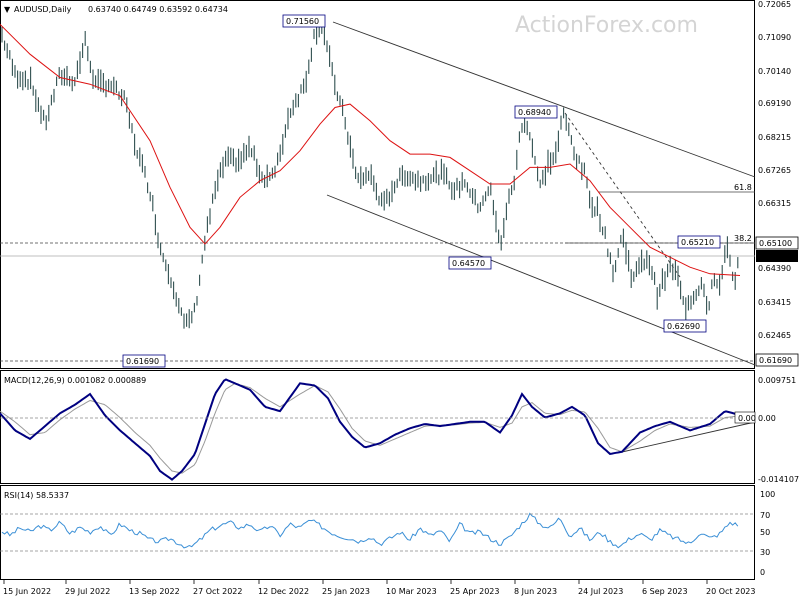  I want to click on macd-zero-tag-box, so click(745, 417).